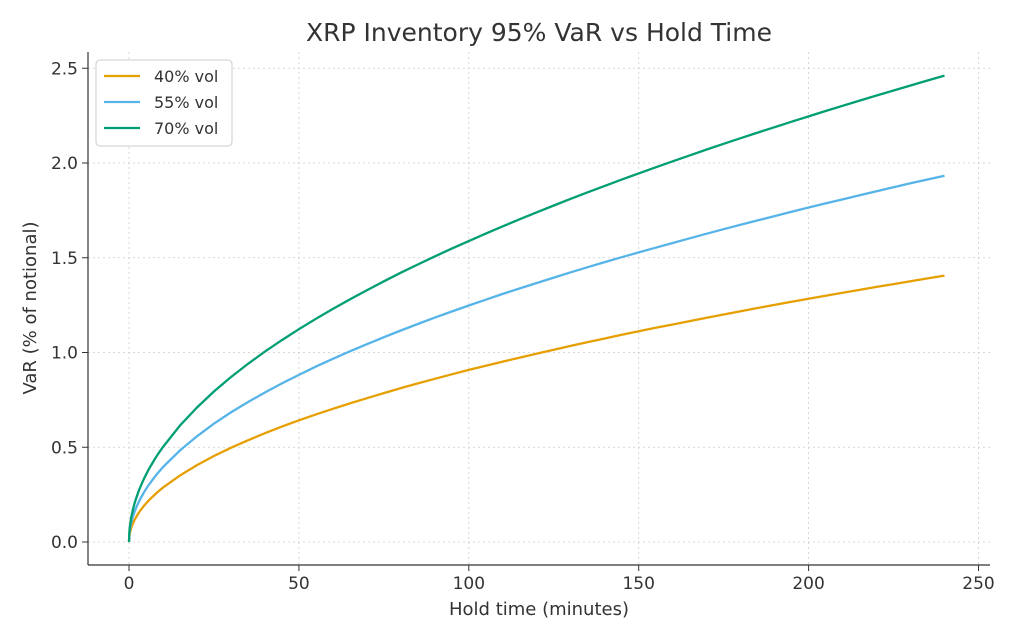  I want to click on x-tick-label: 100, so click(469, 584).